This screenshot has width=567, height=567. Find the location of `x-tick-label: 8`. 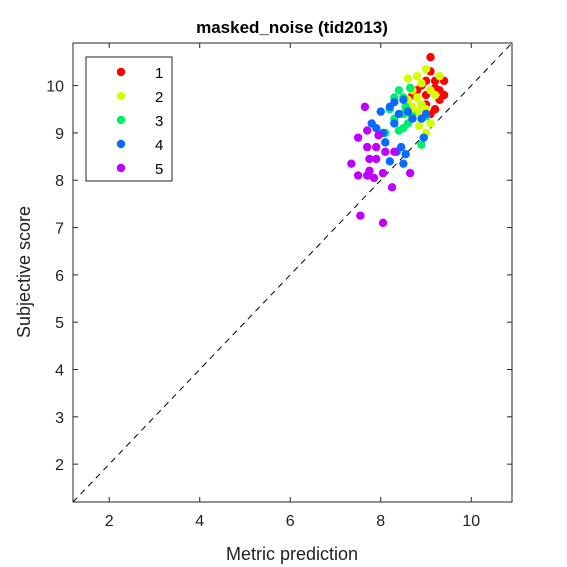

x-tick-label: 8 is located at coordinates (380, 521).